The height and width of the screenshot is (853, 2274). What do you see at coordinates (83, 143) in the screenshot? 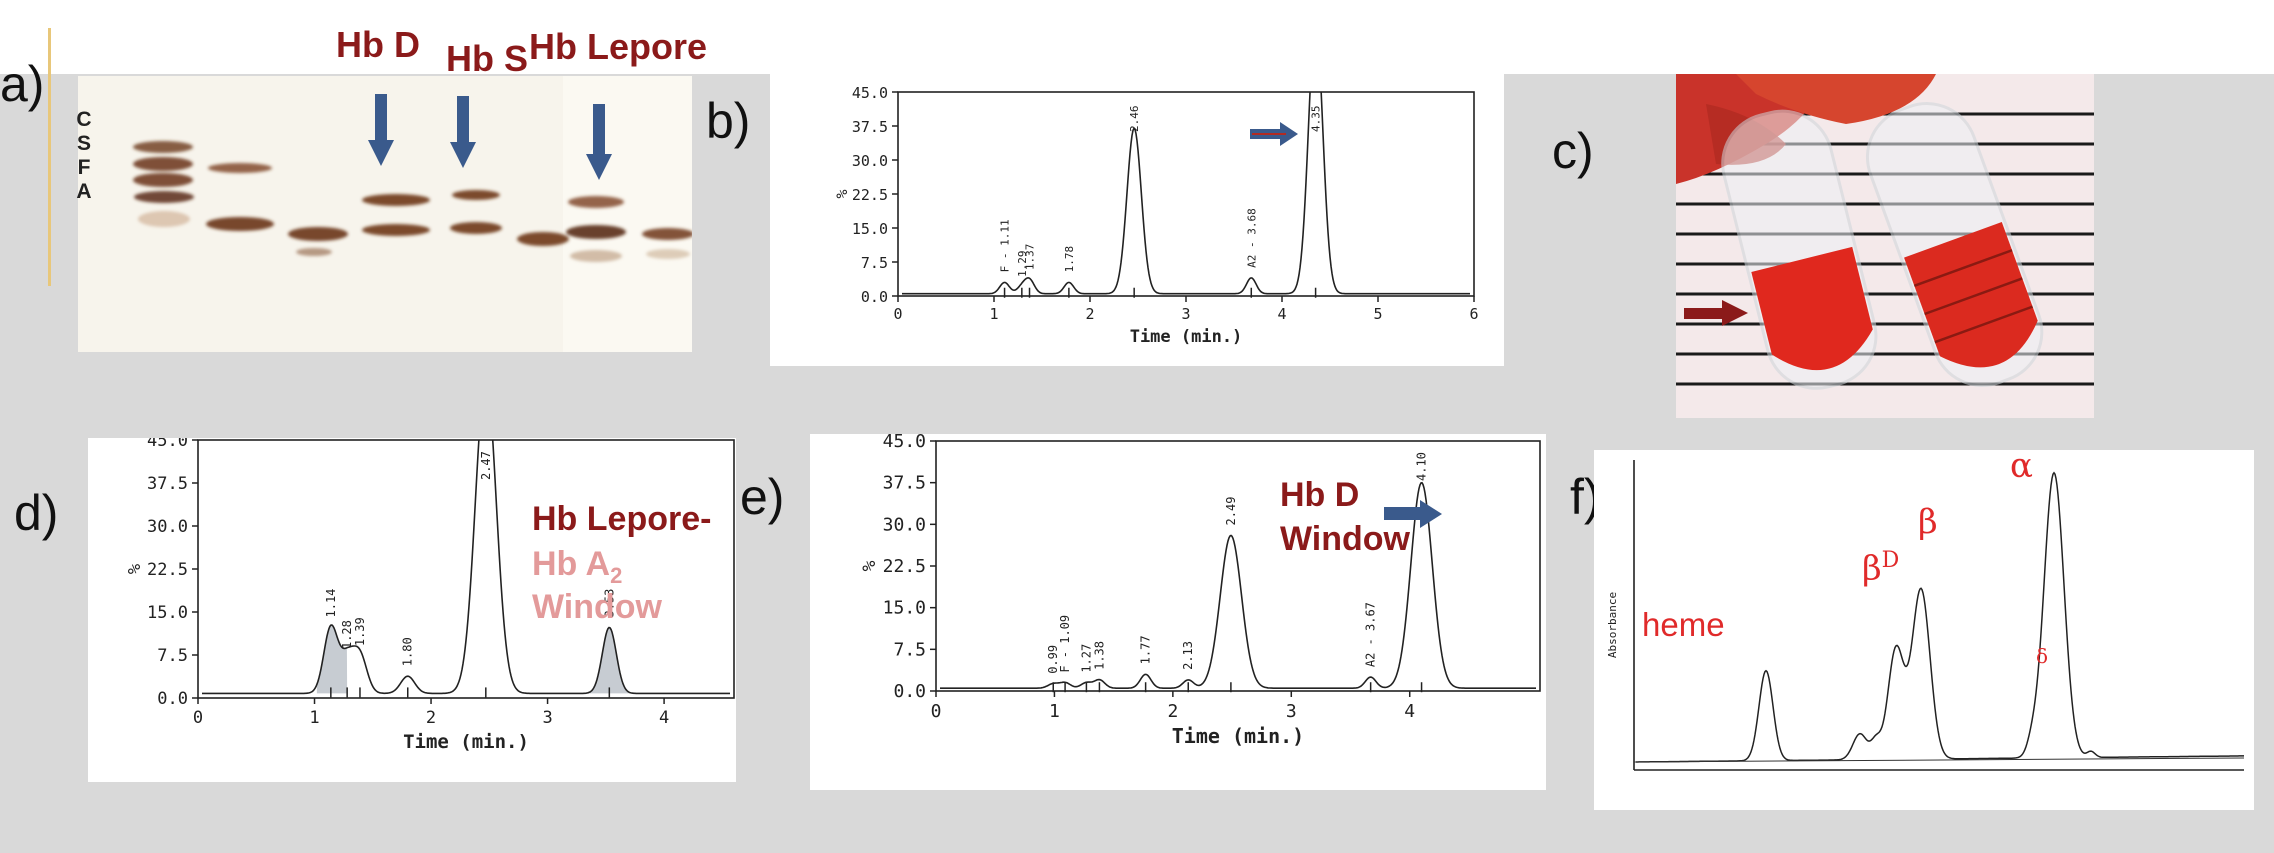
I see `lane-letter-s: S` at bounding box center [83, 143].